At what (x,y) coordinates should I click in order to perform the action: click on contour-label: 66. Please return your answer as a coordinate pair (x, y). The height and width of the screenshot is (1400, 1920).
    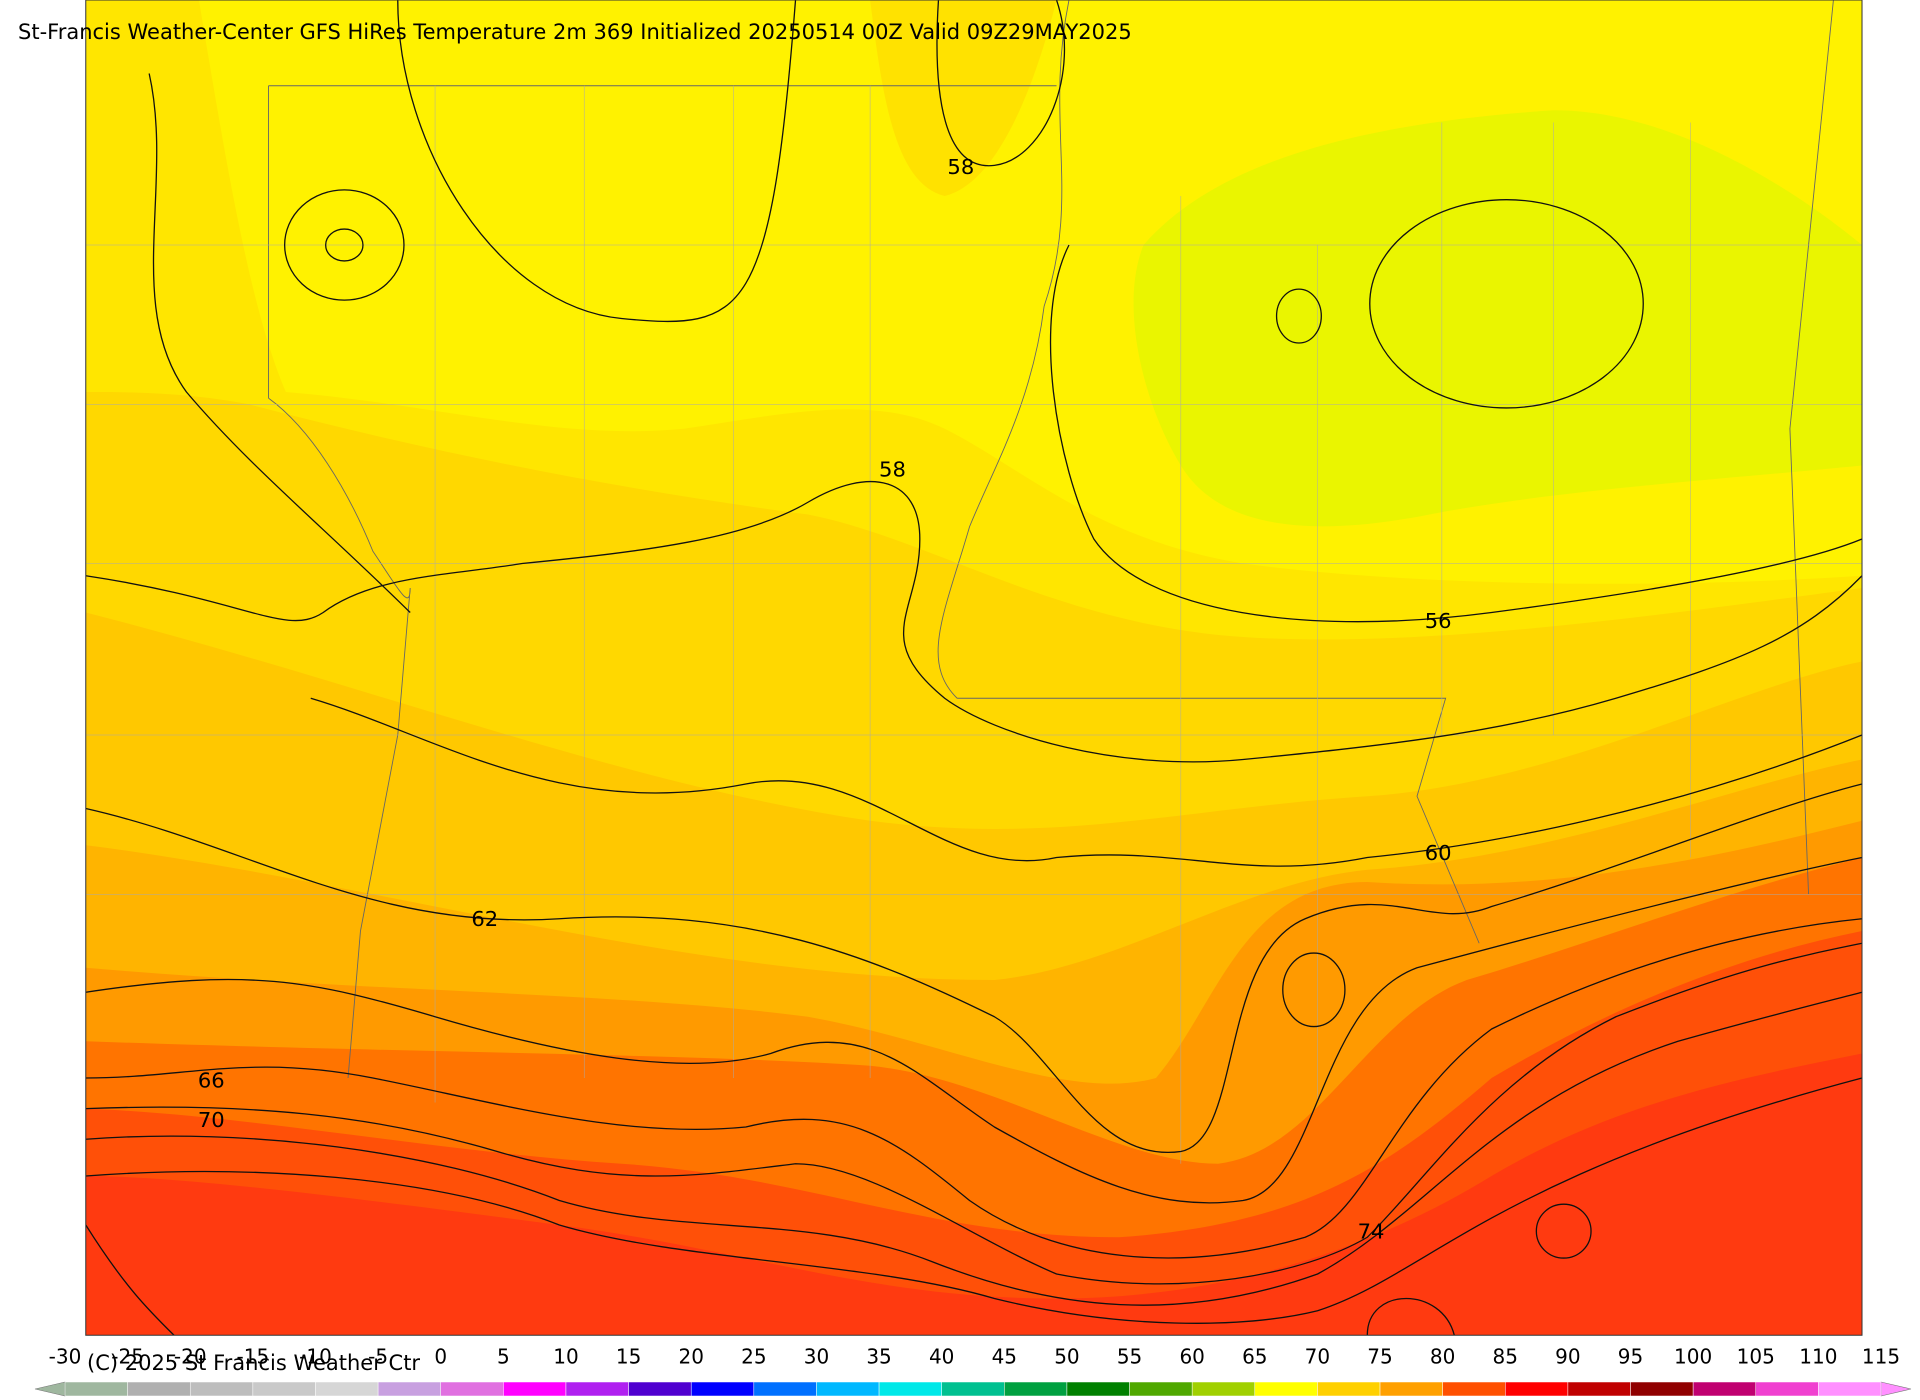
    Looking at the image, I should click on (211, 1081).